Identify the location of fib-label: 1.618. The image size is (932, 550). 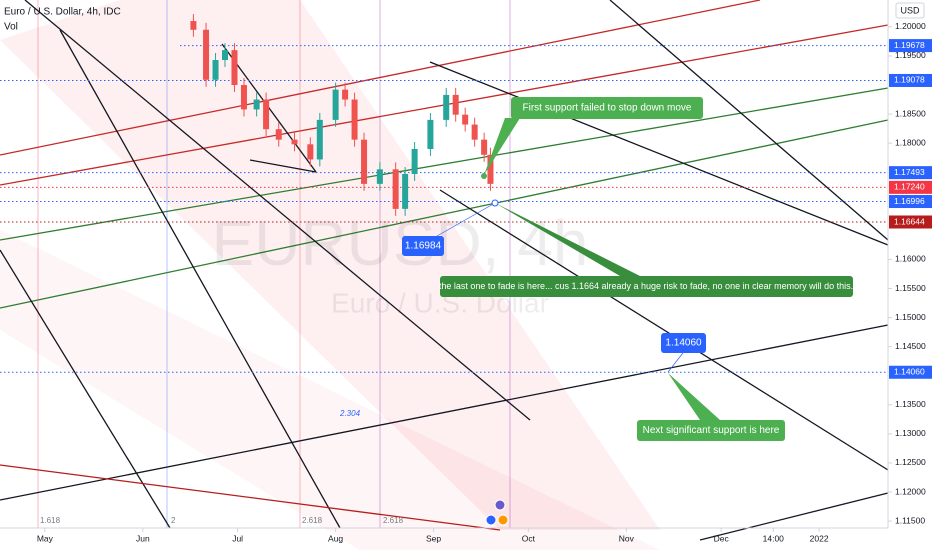
(50, 520).